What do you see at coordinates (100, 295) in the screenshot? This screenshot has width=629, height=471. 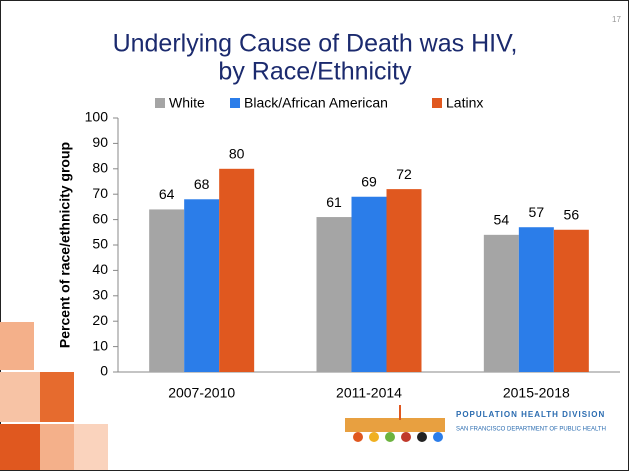 I see `y-tick-label: 30` at bounding box center [100, 295].